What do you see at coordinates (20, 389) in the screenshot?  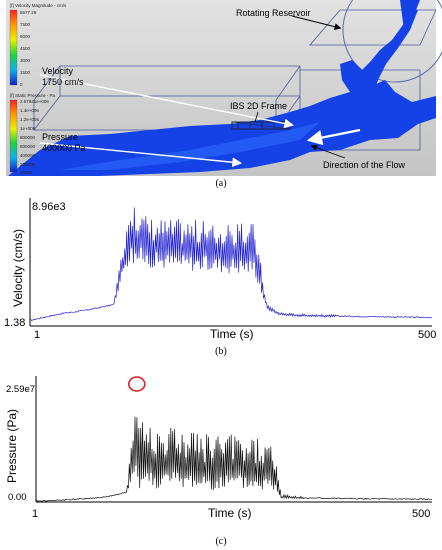 I see `pressure-y-tick-max: 2.59e7` at bounding box center [20, 389].